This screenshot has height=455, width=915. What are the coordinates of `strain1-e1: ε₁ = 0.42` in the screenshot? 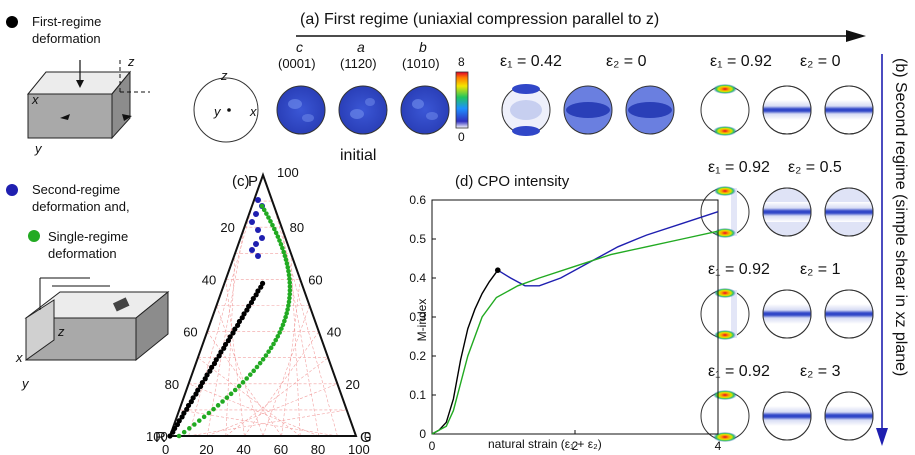 It's located at (531, 61).